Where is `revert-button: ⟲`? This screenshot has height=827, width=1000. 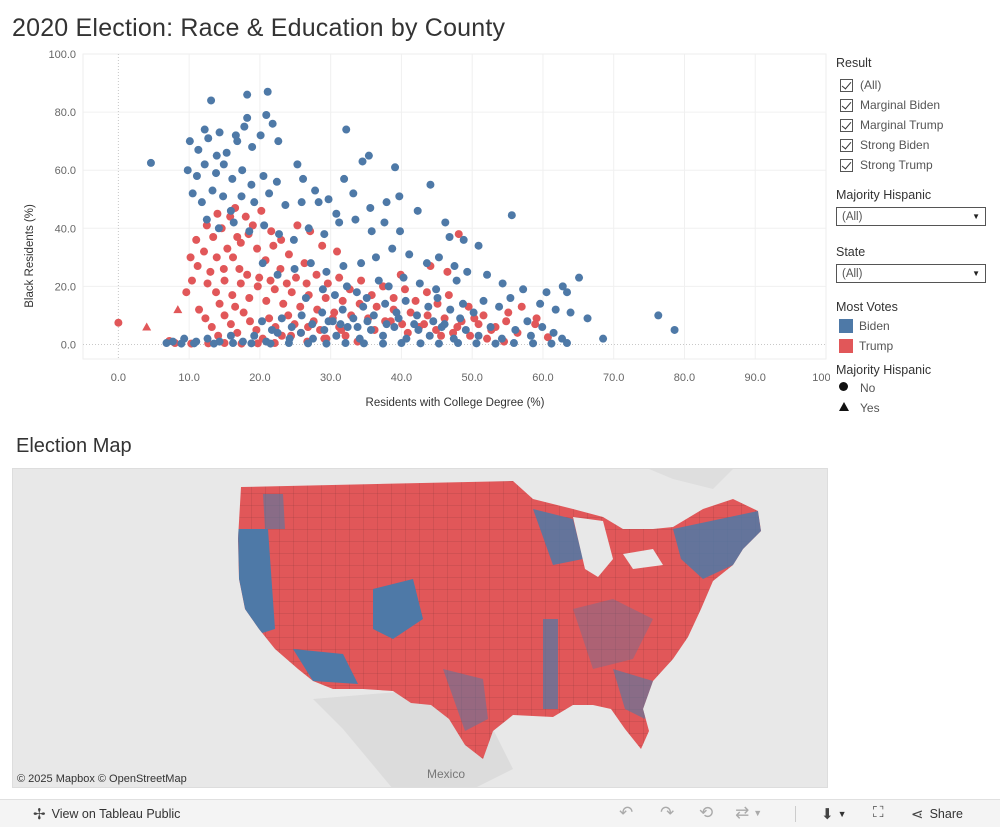 revert-button: ⟲ is located at coordinates (706, 813).